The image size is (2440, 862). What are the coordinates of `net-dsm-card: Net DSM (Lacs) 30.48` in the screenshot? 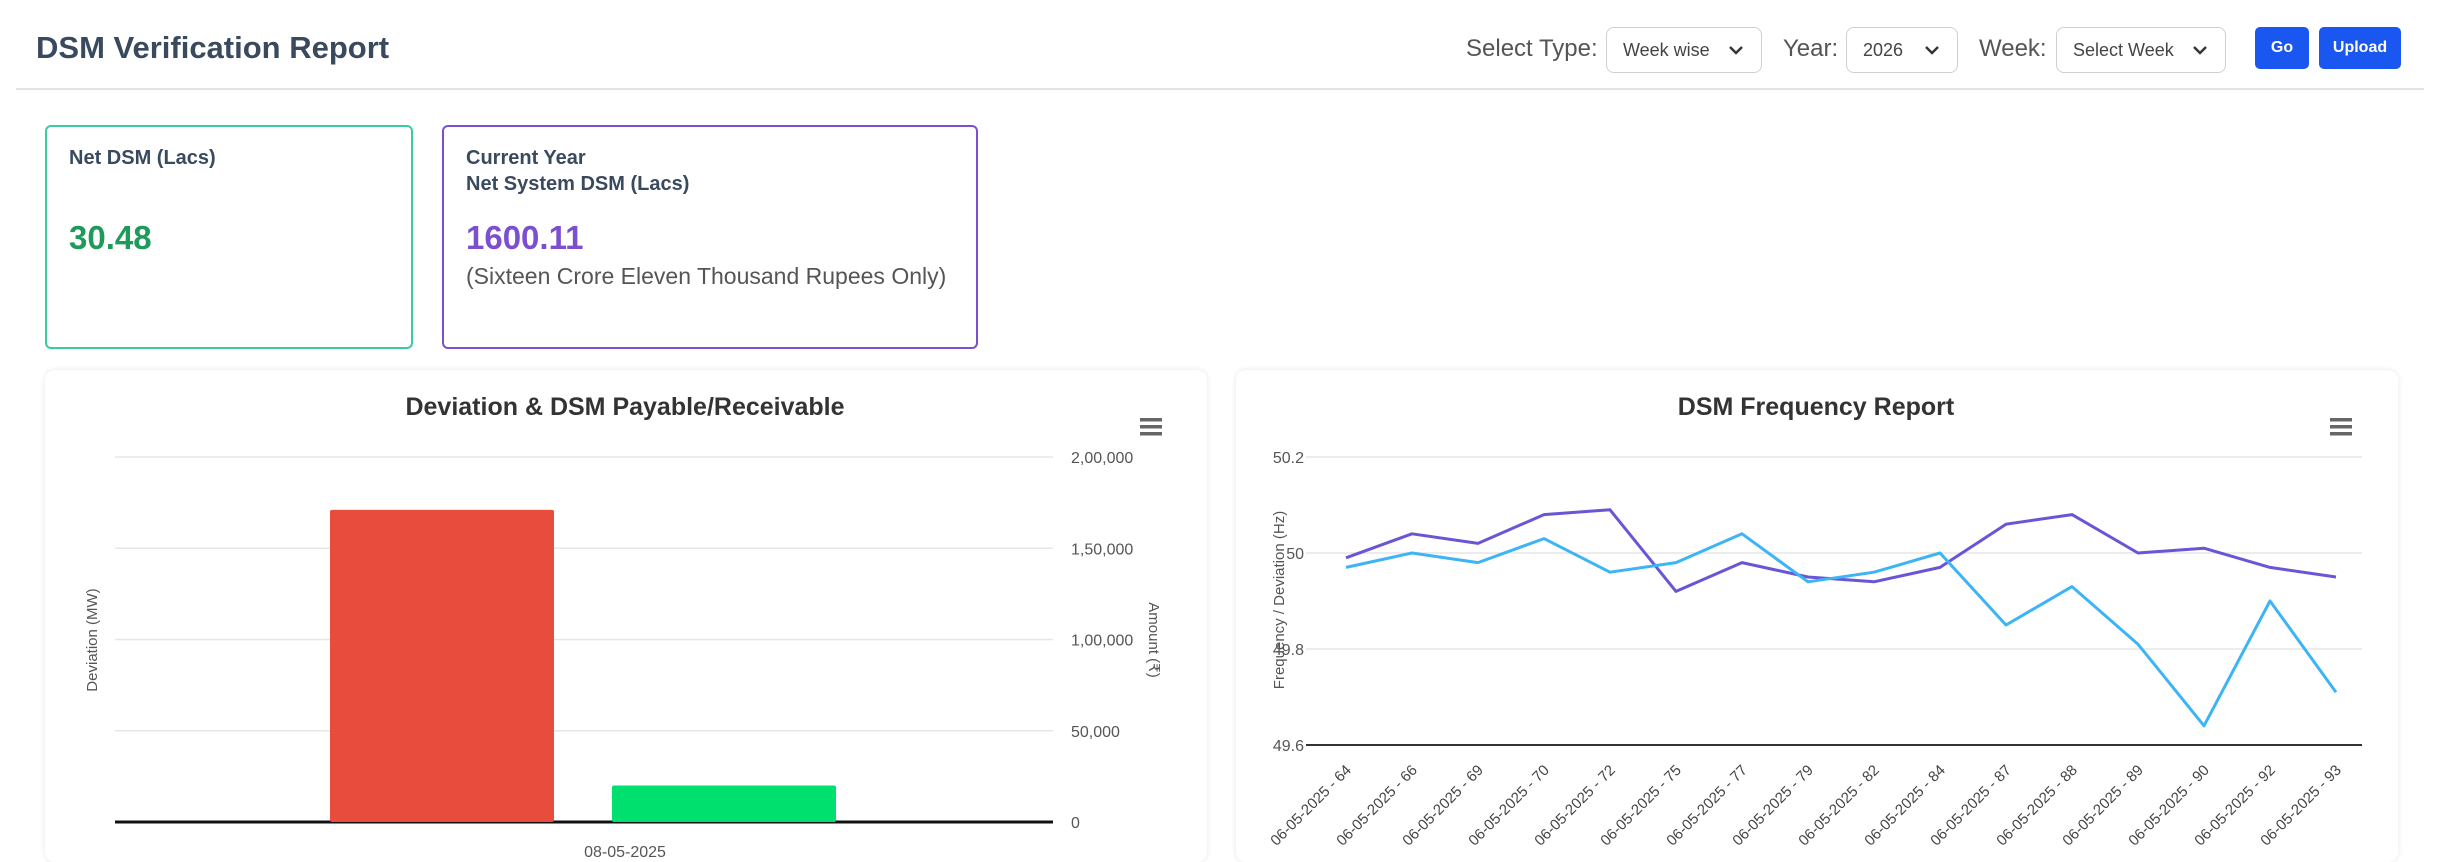 It's located at (229, 237).